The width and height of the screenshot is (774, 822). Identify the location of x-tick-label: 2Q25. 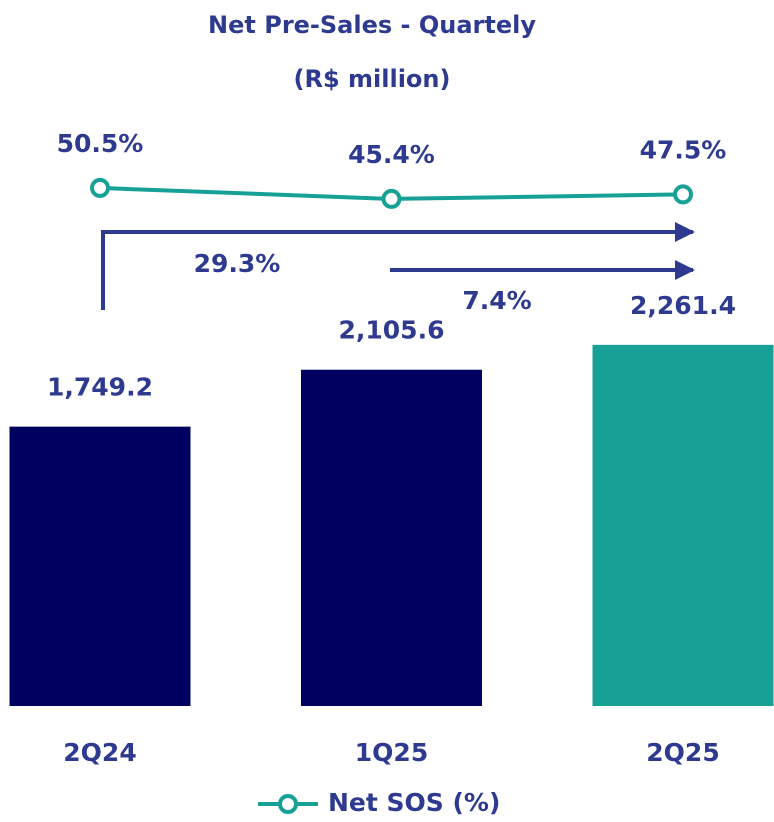
(682, 752).